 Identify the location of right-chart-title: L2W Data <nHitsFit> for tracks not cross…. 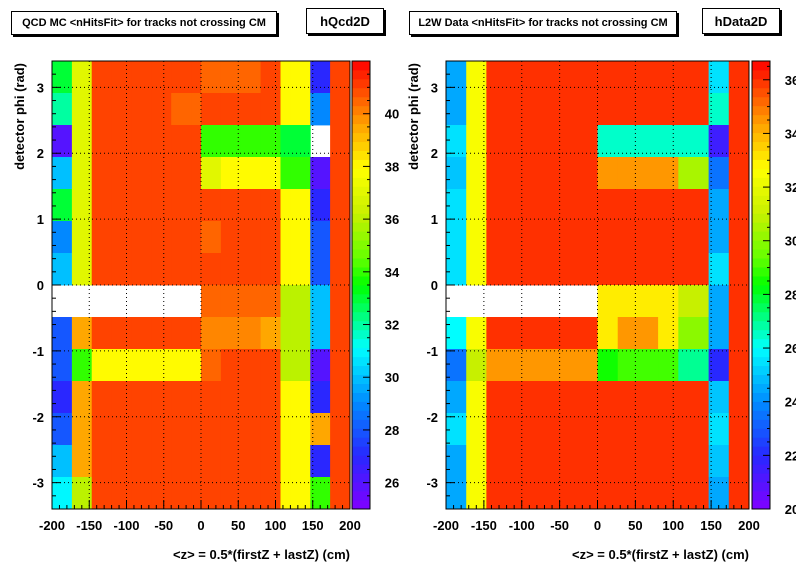
(543, 23).